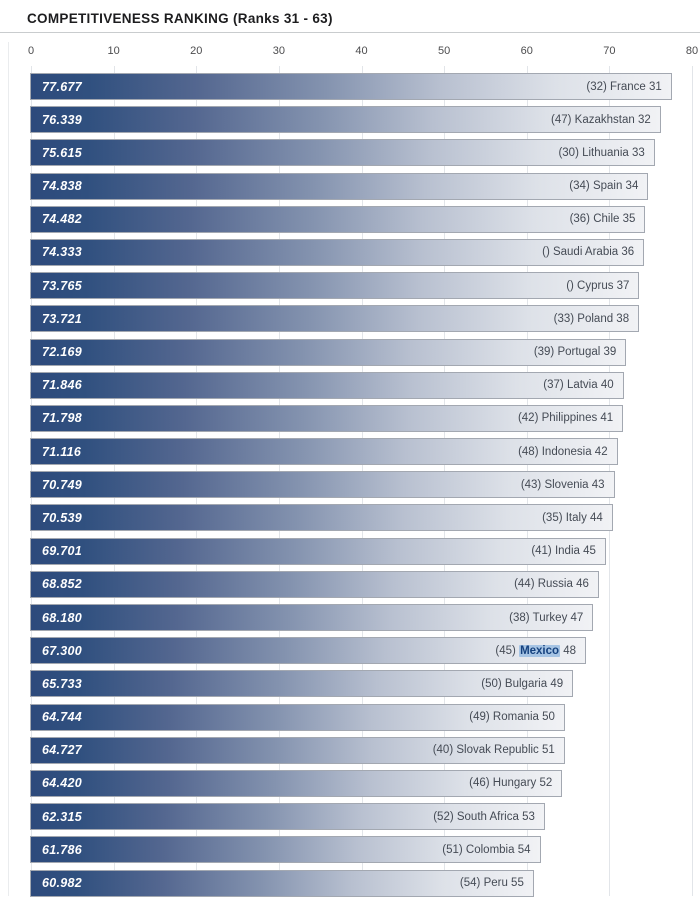 Image resolution: width=700 pixels, height=903 pixels. Describe the element at coordinates (318, 551) in the screenshot. I see `score-bar: 69.701 (41) India 45` at that location.